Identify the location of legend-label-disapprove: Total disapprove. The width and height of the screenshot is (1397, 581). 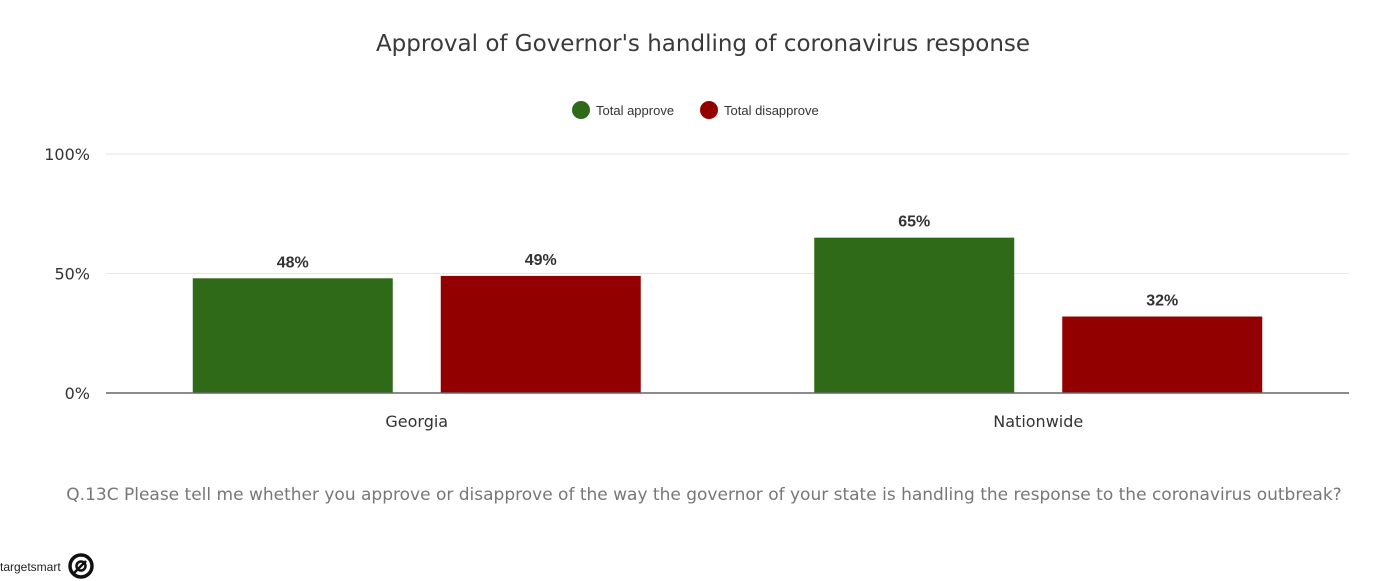
(771, 110).